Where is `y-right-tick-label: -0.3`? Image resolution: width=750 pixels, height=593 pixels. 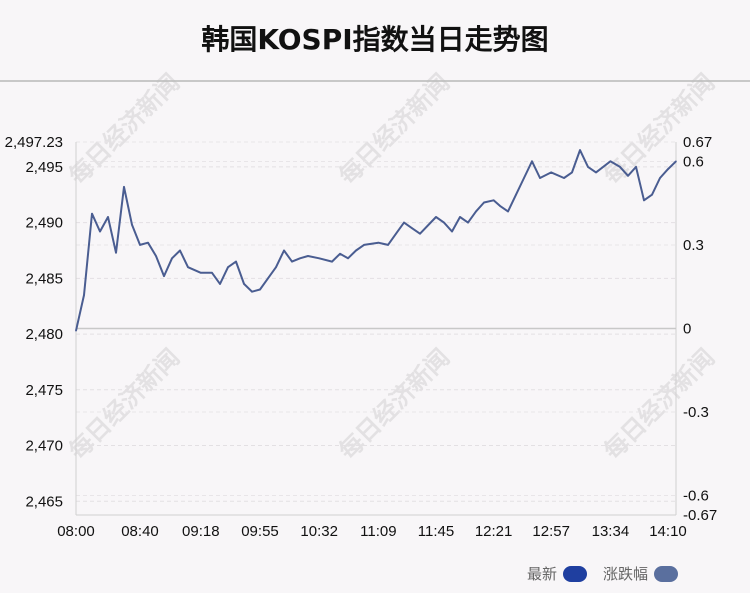
y-right-tick-label: -0.3 is located at coordinates (696, 412).